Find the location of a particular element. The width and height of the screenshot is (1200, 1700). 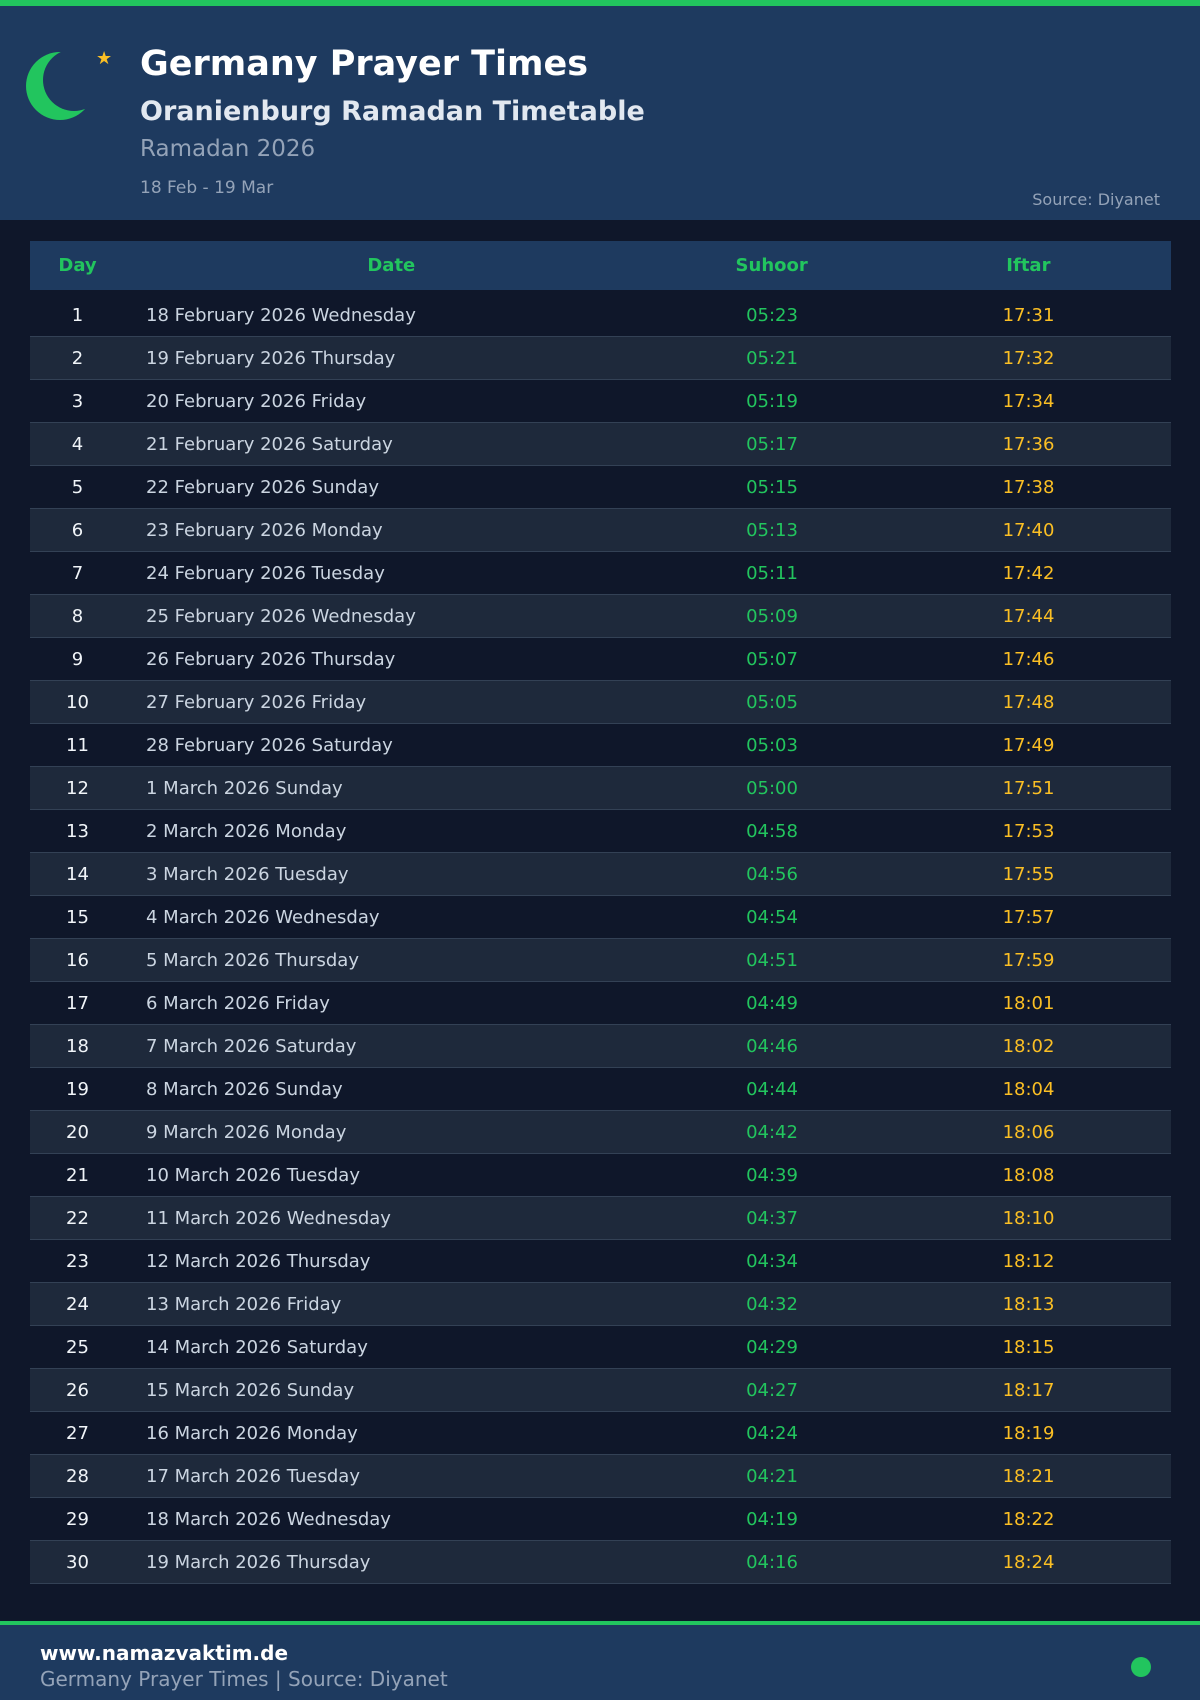

day-cell: 28 is located at coordinates (77, 1476).